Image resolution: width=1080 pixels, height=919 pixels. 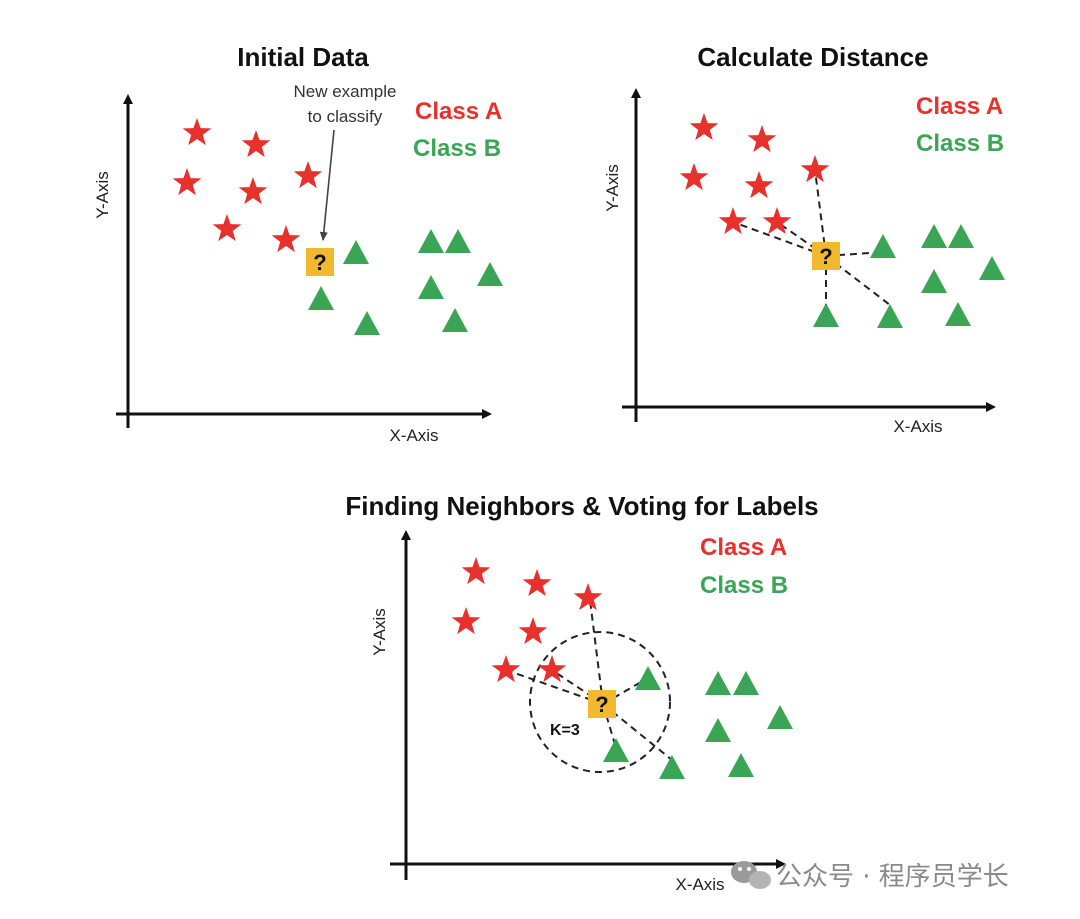 I want to click on watermark: 公众号 · 程序员学长, so click(x=870, y=876).